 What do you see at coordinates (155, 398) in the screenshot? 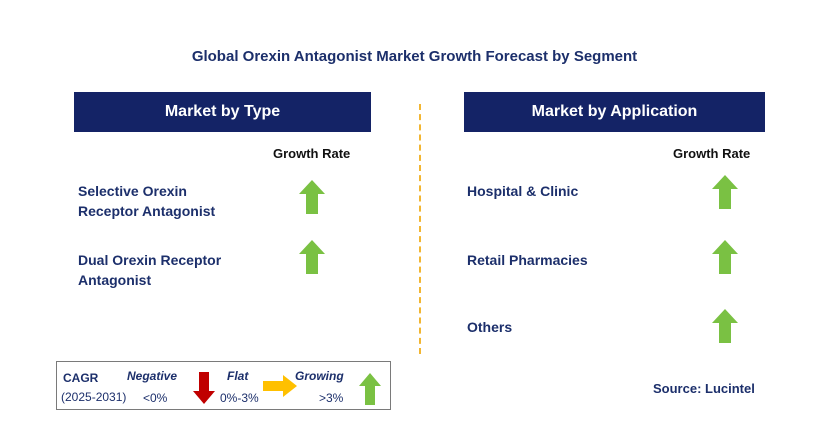
I see `legend-negative-range: <0%` at bounding box center [155, 398].